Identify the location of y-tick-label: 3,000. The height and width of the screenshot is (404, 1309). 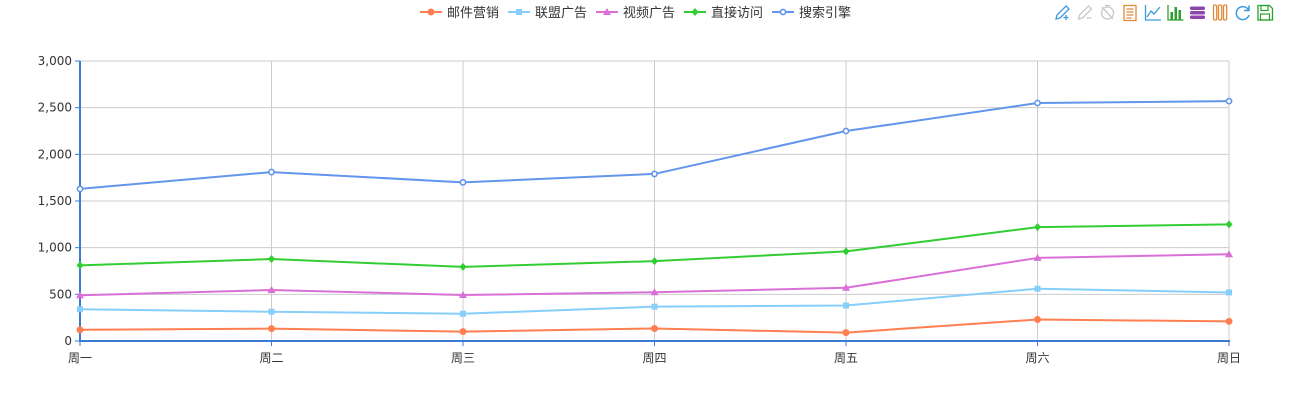
(55, 61).